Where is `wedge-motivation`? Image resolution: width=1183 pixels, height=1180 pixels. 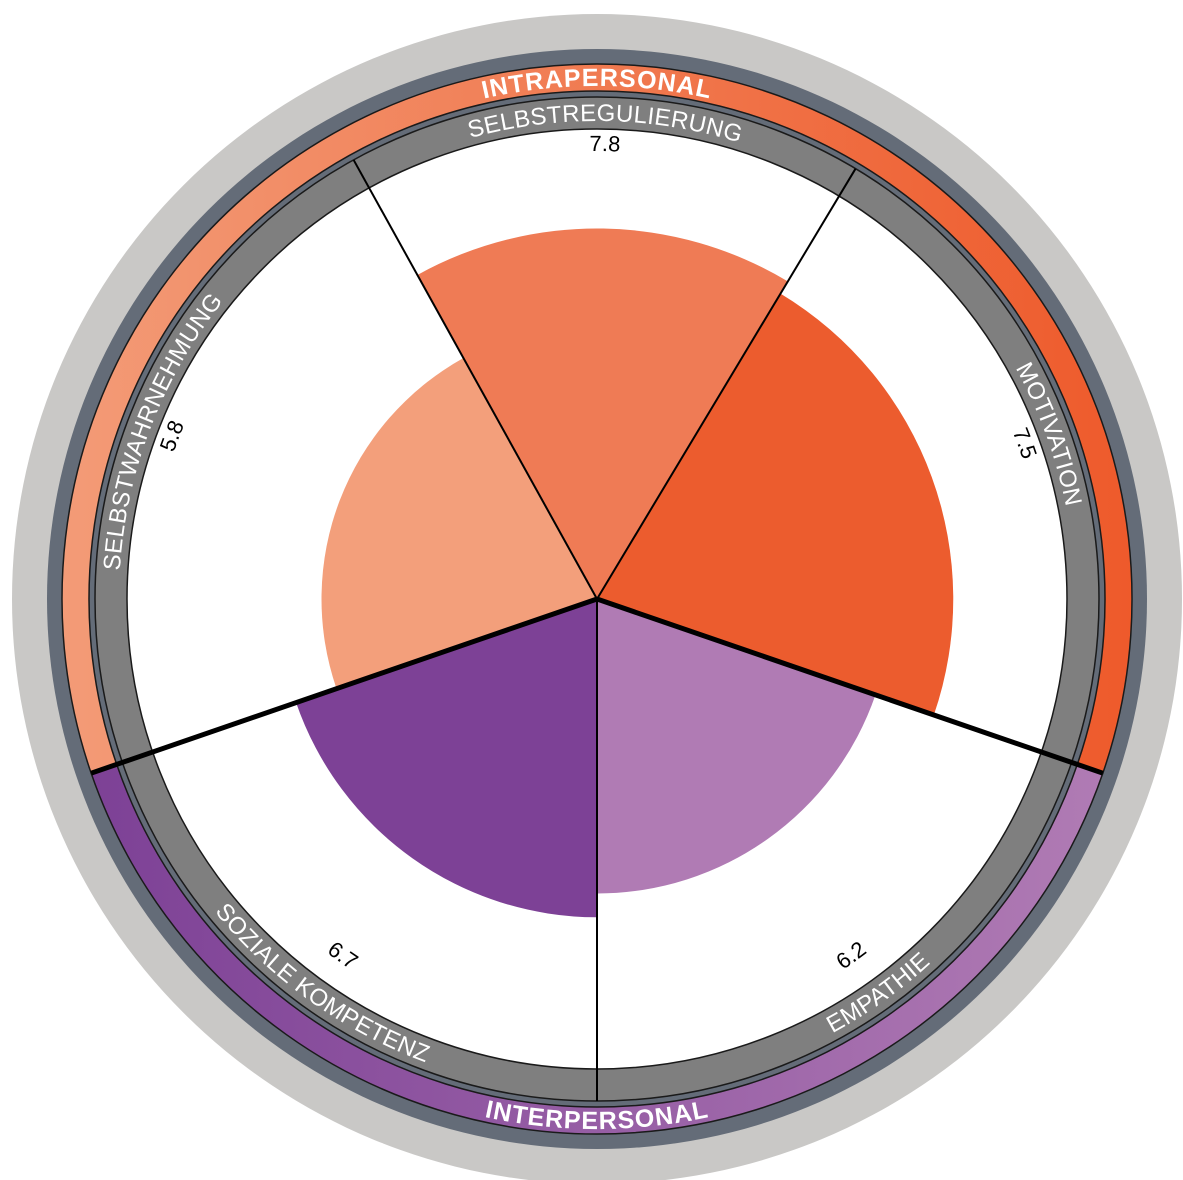
wedge-motivation is located at coordinates (775, 504).